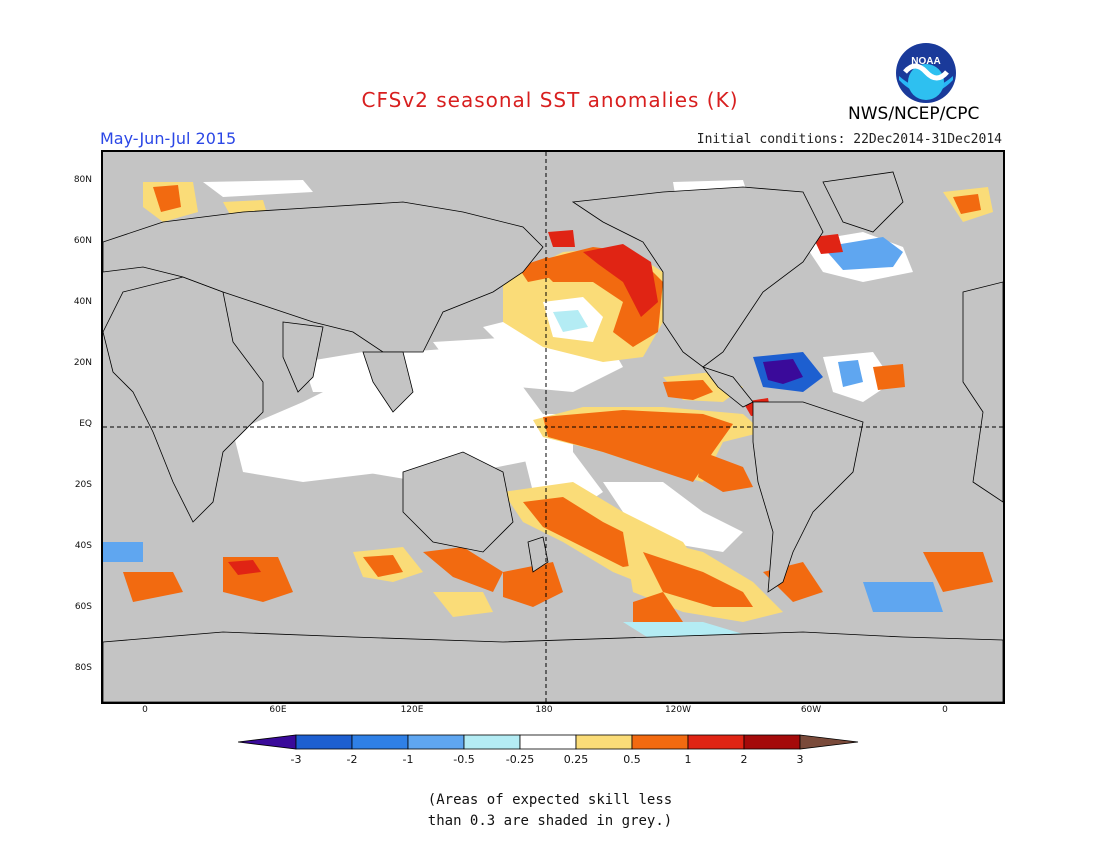 Image resolution: width=1100 pixels, height=850 pixels. I want to click on colorbar-right-arrow, so click(829, 742).